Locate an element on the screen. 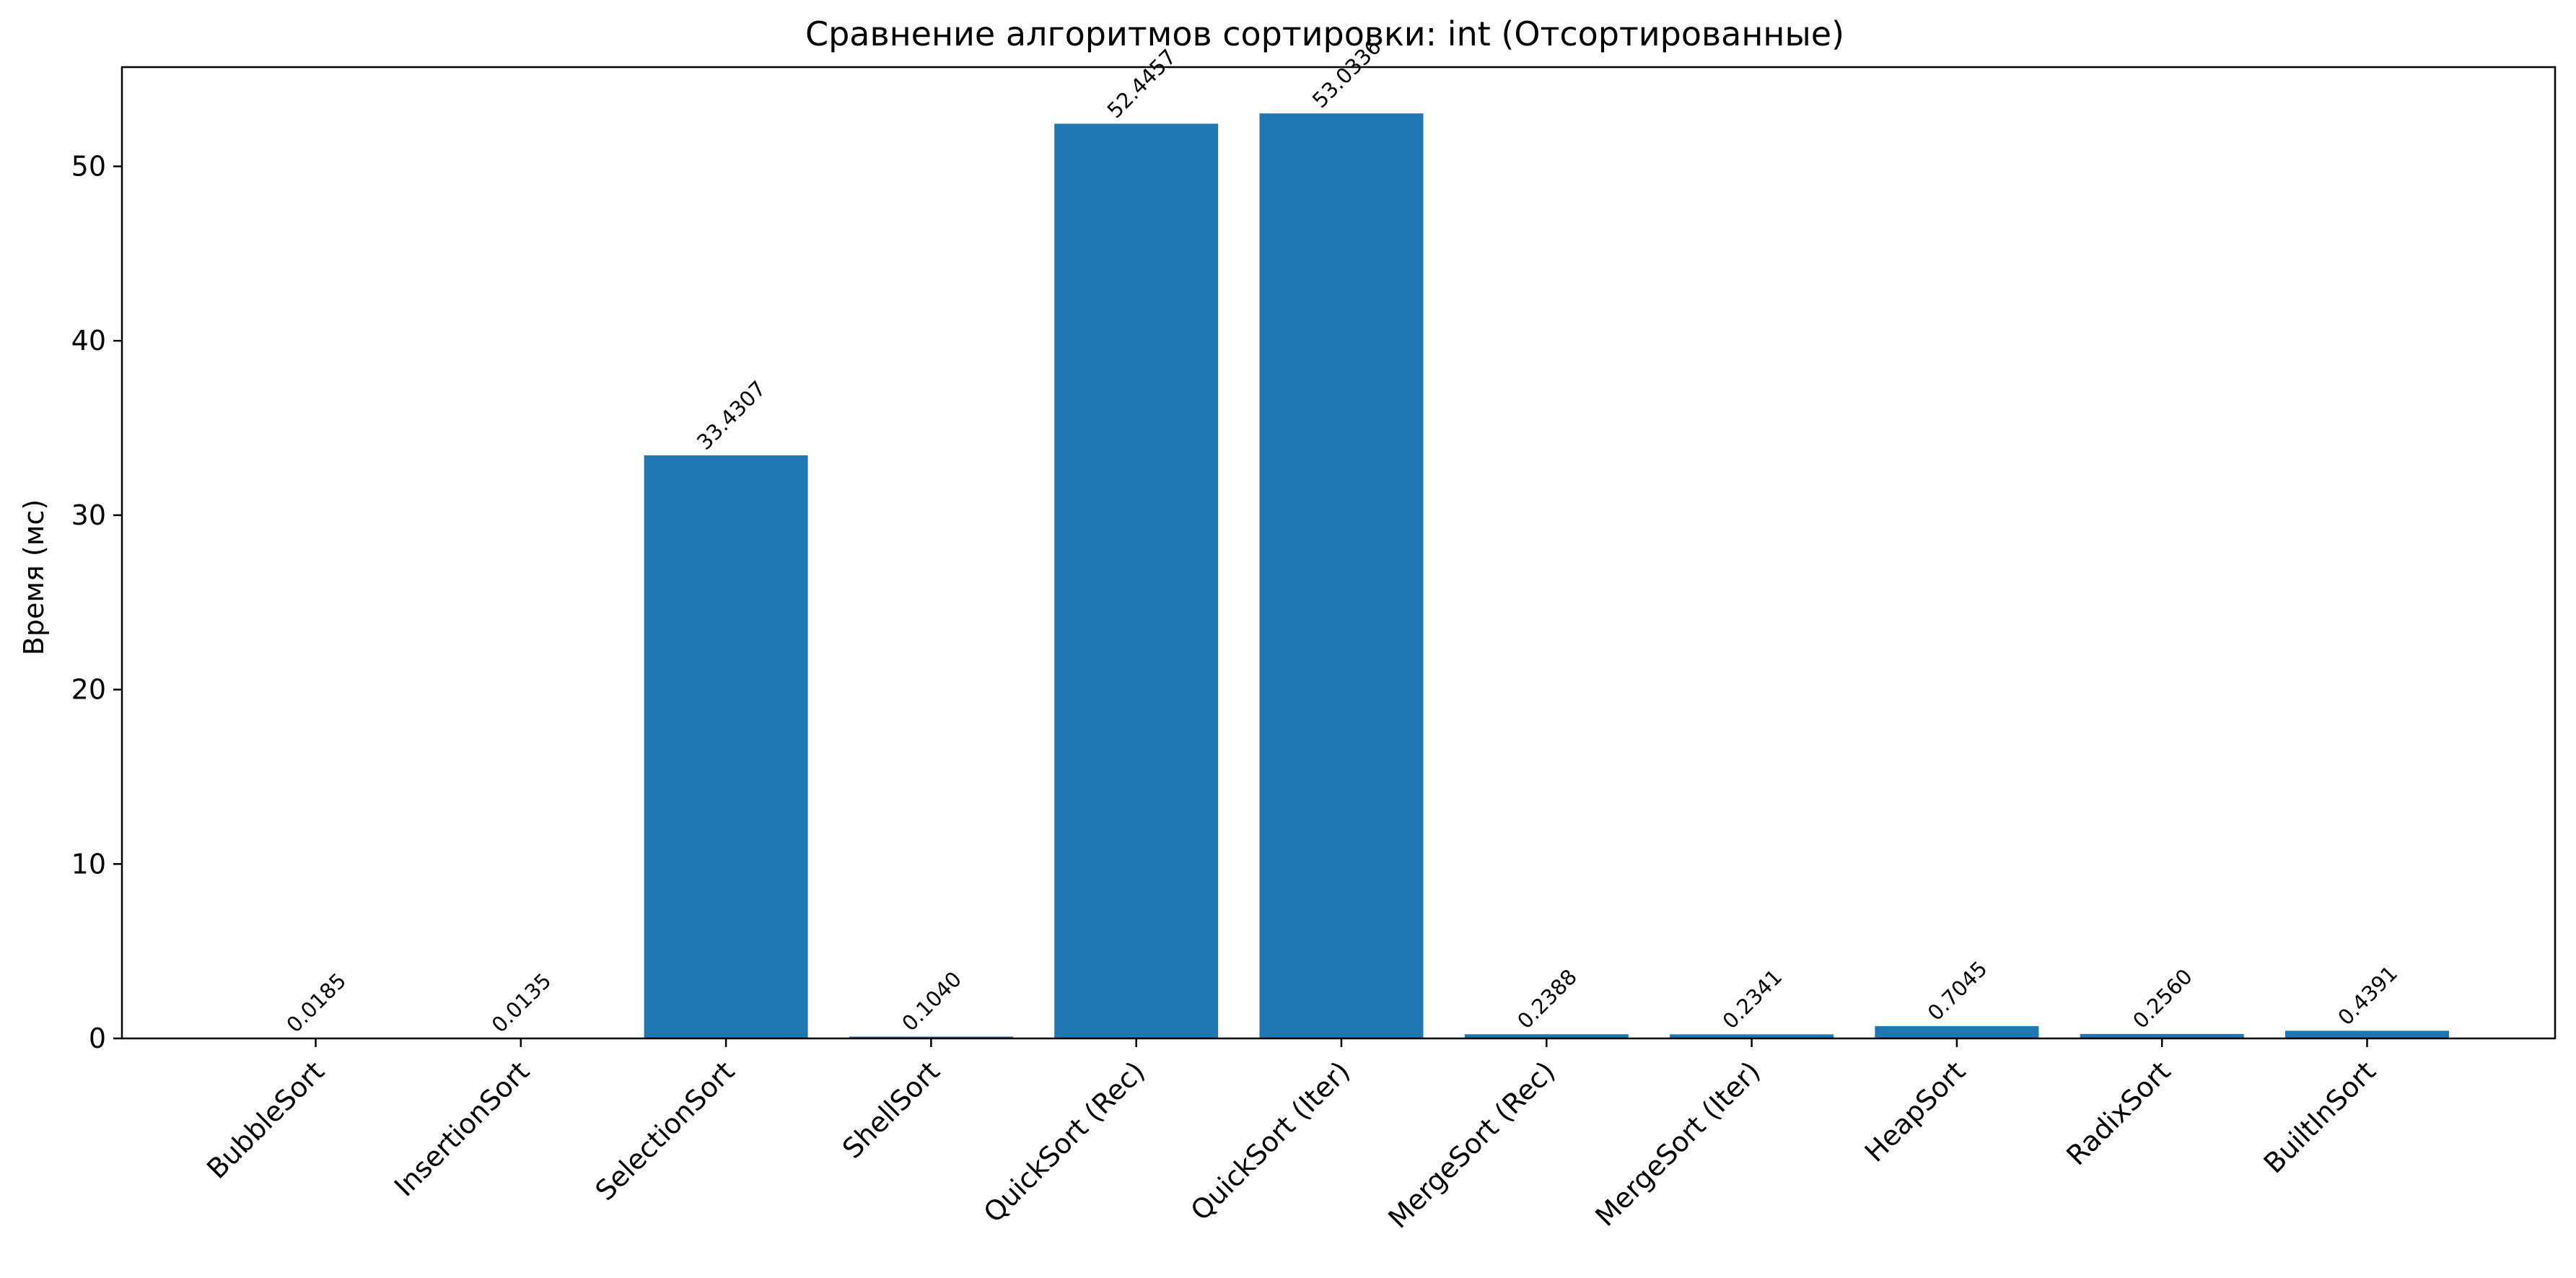  y-axis: 0 10 20 30 40 50 is located at coordinates (97, 602).